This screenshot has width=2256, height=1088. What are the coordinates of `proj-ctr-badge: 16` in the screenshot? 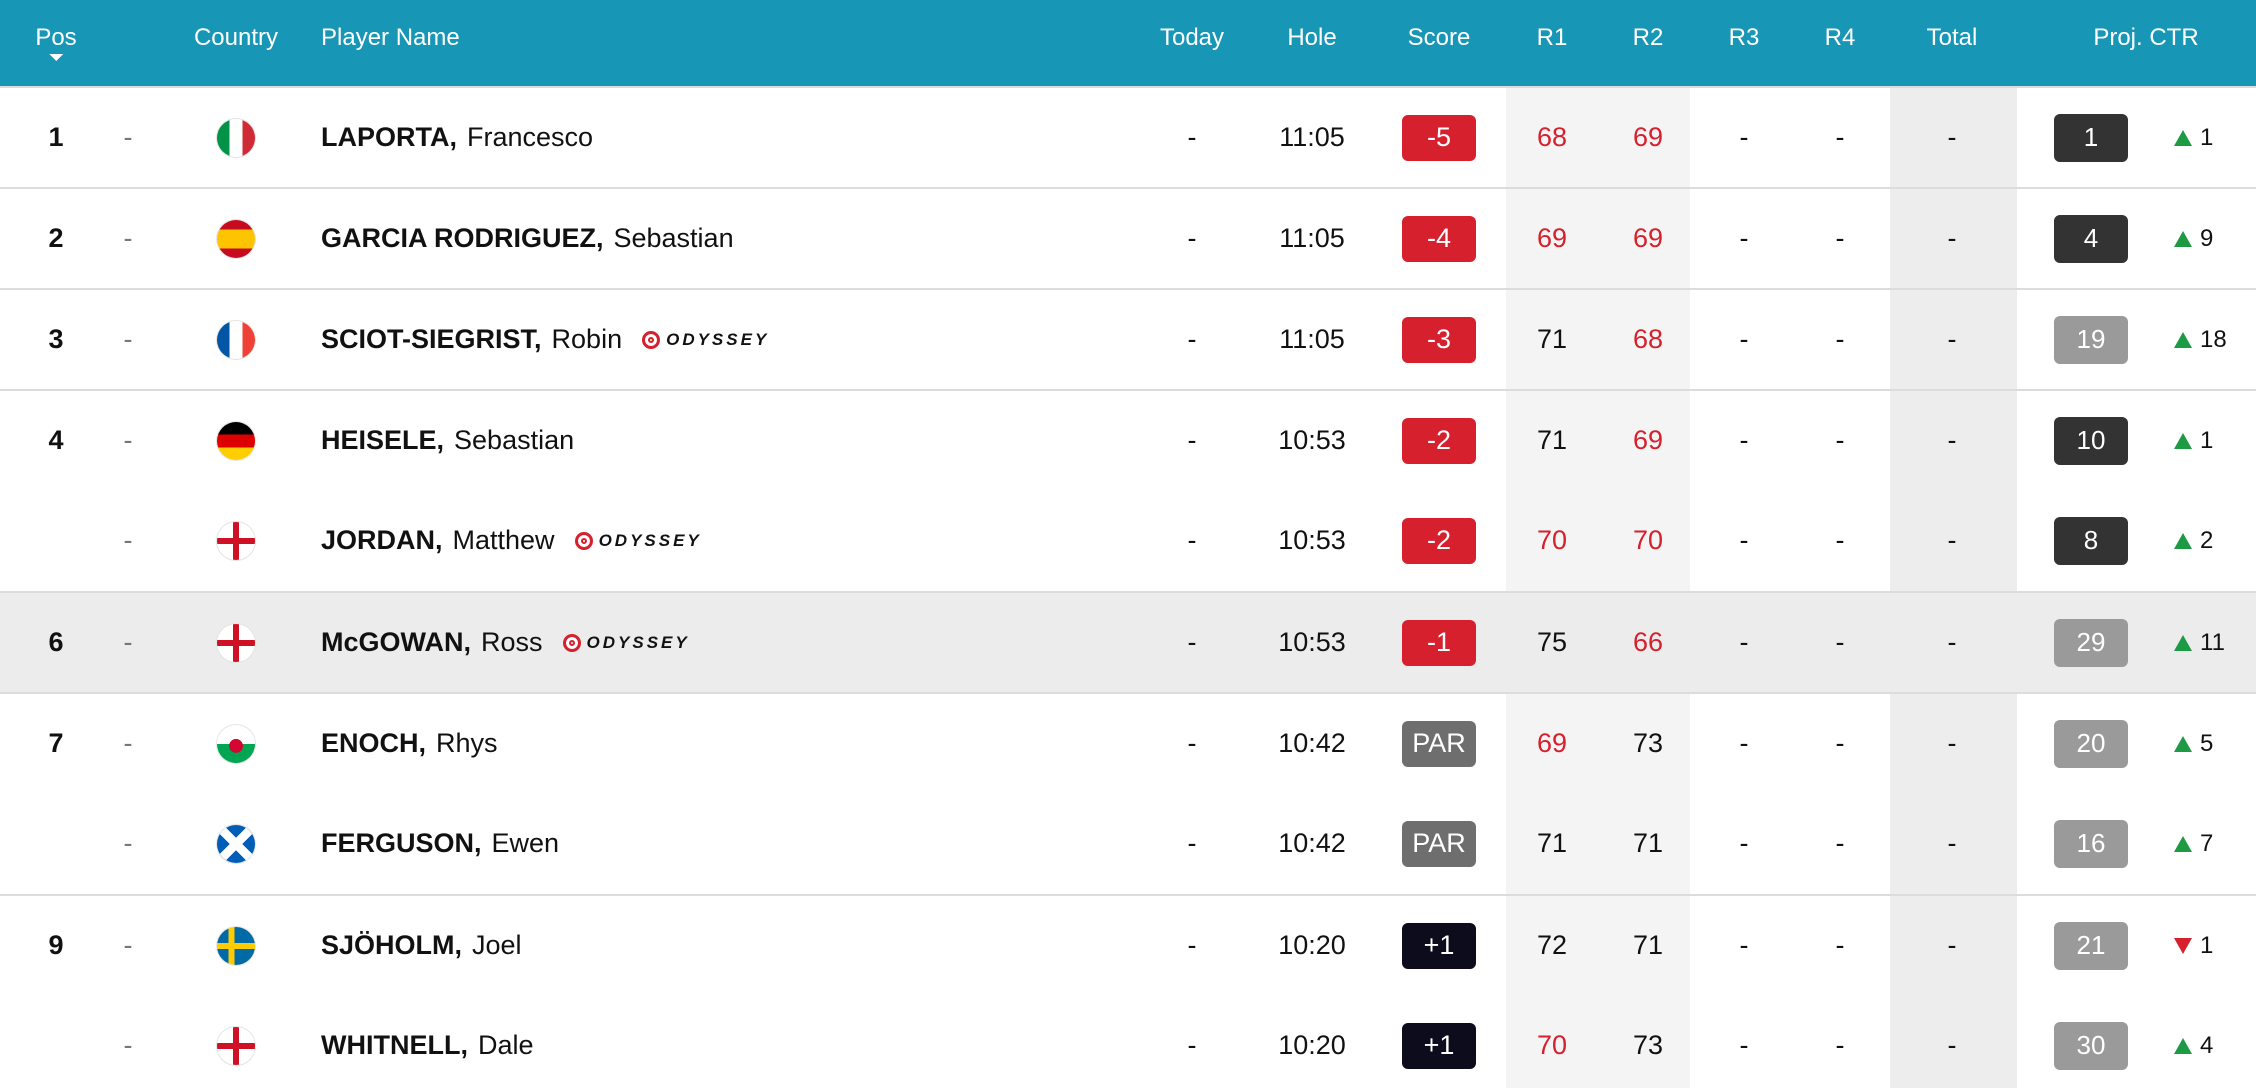 It's located at (2091, 843).